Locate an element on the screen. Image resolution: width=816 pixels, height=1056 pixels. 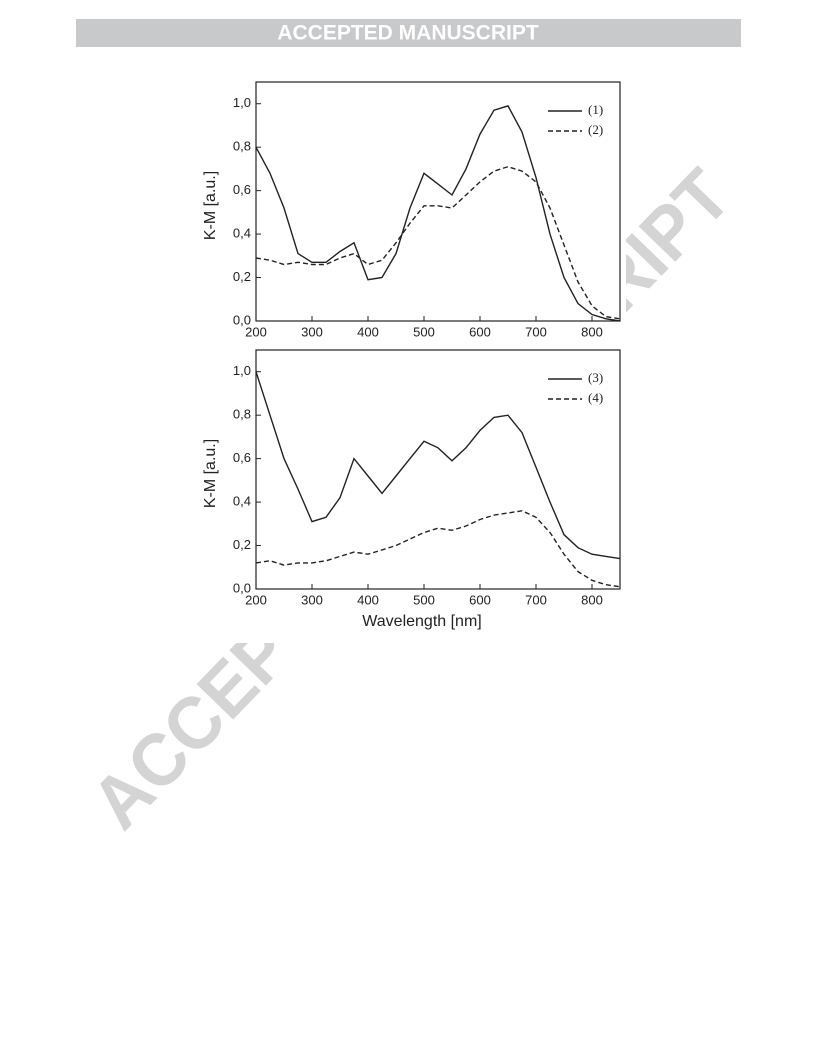
legend-label: (4) is located at coordinates (595, 397).